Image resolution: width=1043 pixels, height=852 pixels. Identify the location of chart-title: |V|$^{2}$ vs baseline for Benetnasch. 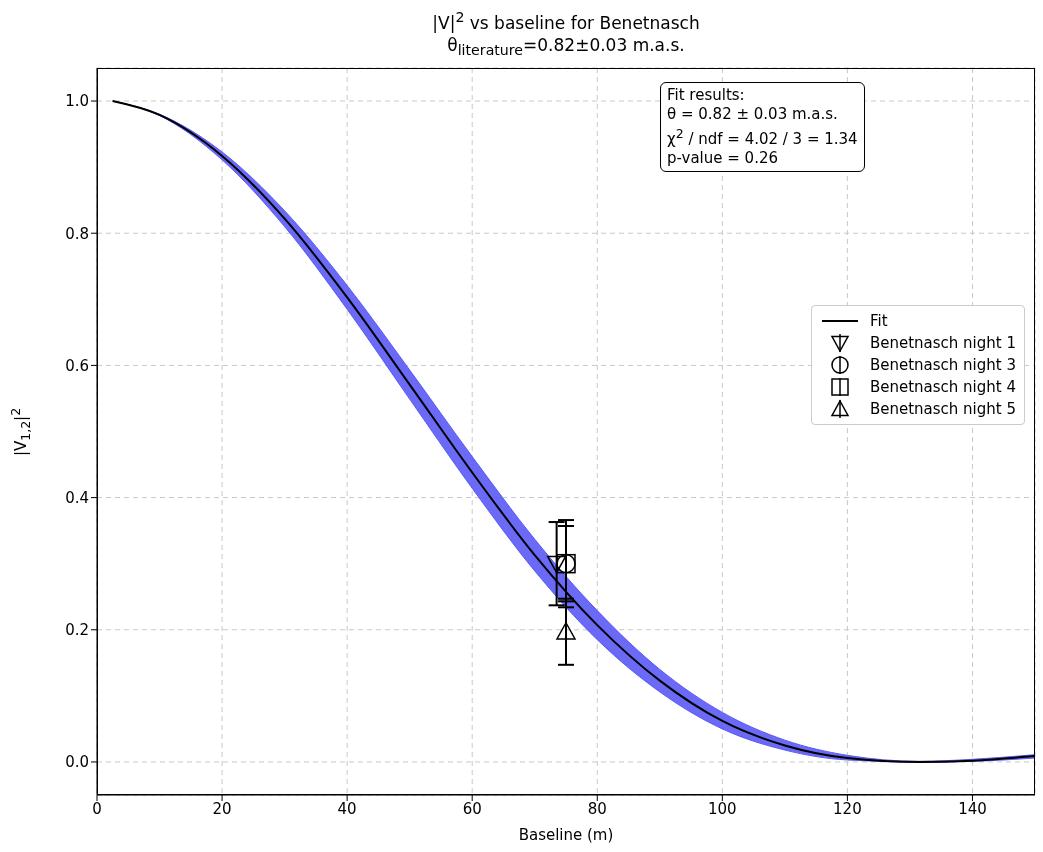
(566, 21).